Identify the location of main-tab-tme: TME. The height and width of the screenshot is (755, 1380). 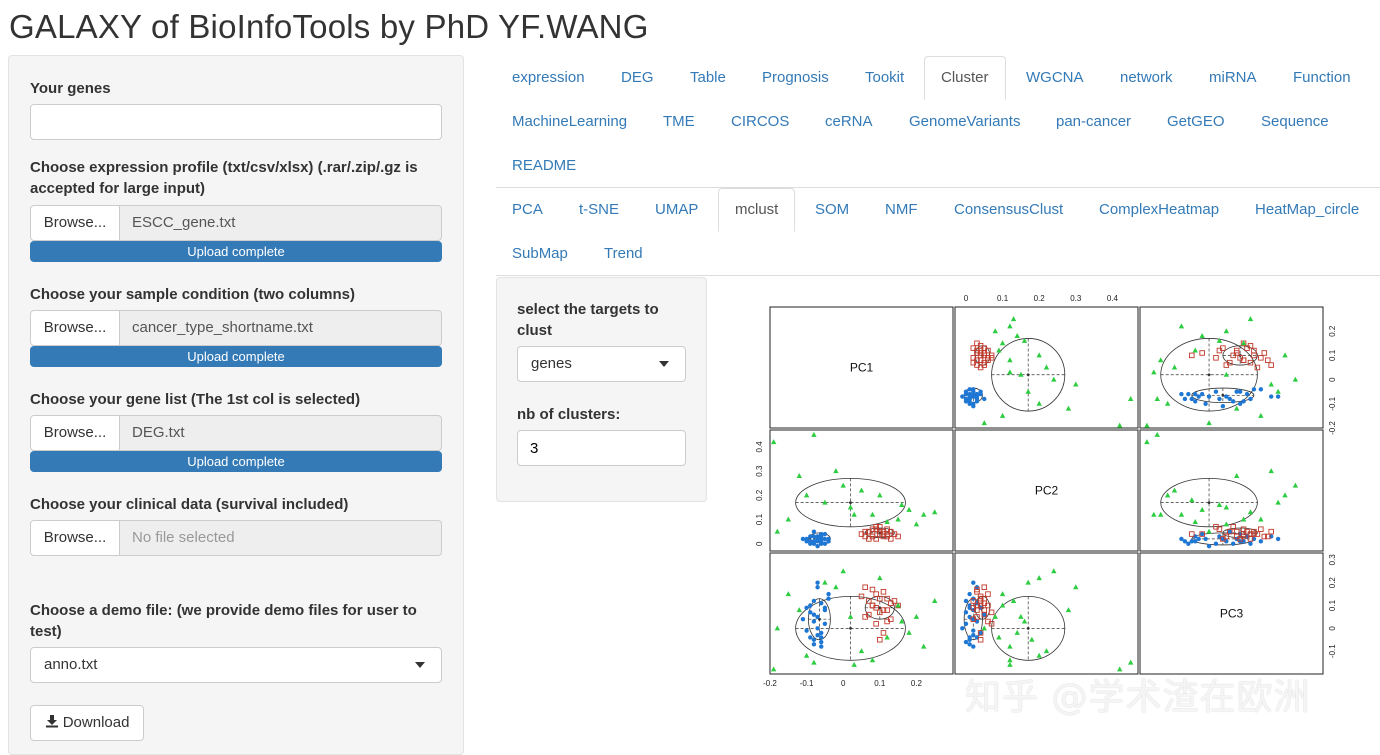
(679, 121).